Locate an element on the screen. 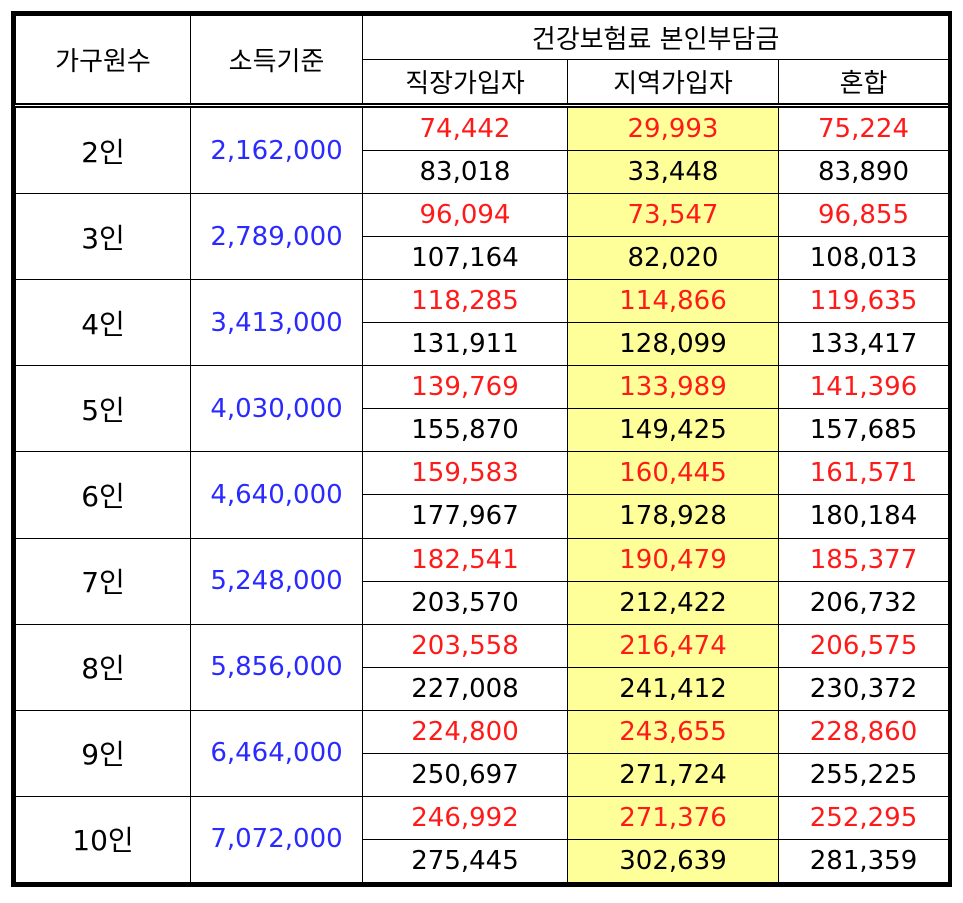 This screenshot has width=963, height=903. regional-premium-cell: 133,989 is located at coordinates (673, 387).